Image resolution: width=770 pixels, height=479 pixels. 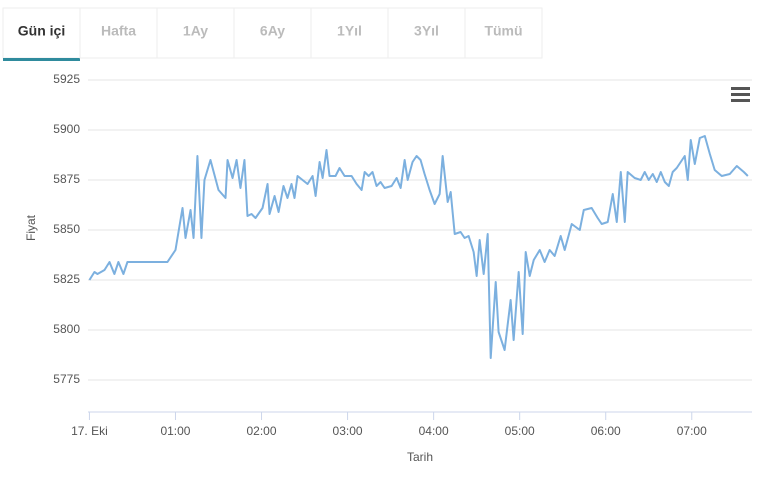 What do you see at coordinates (520, 431) in the screenshot?
I see `x-tick-label: 05:00` at bounding box center [520, 431].